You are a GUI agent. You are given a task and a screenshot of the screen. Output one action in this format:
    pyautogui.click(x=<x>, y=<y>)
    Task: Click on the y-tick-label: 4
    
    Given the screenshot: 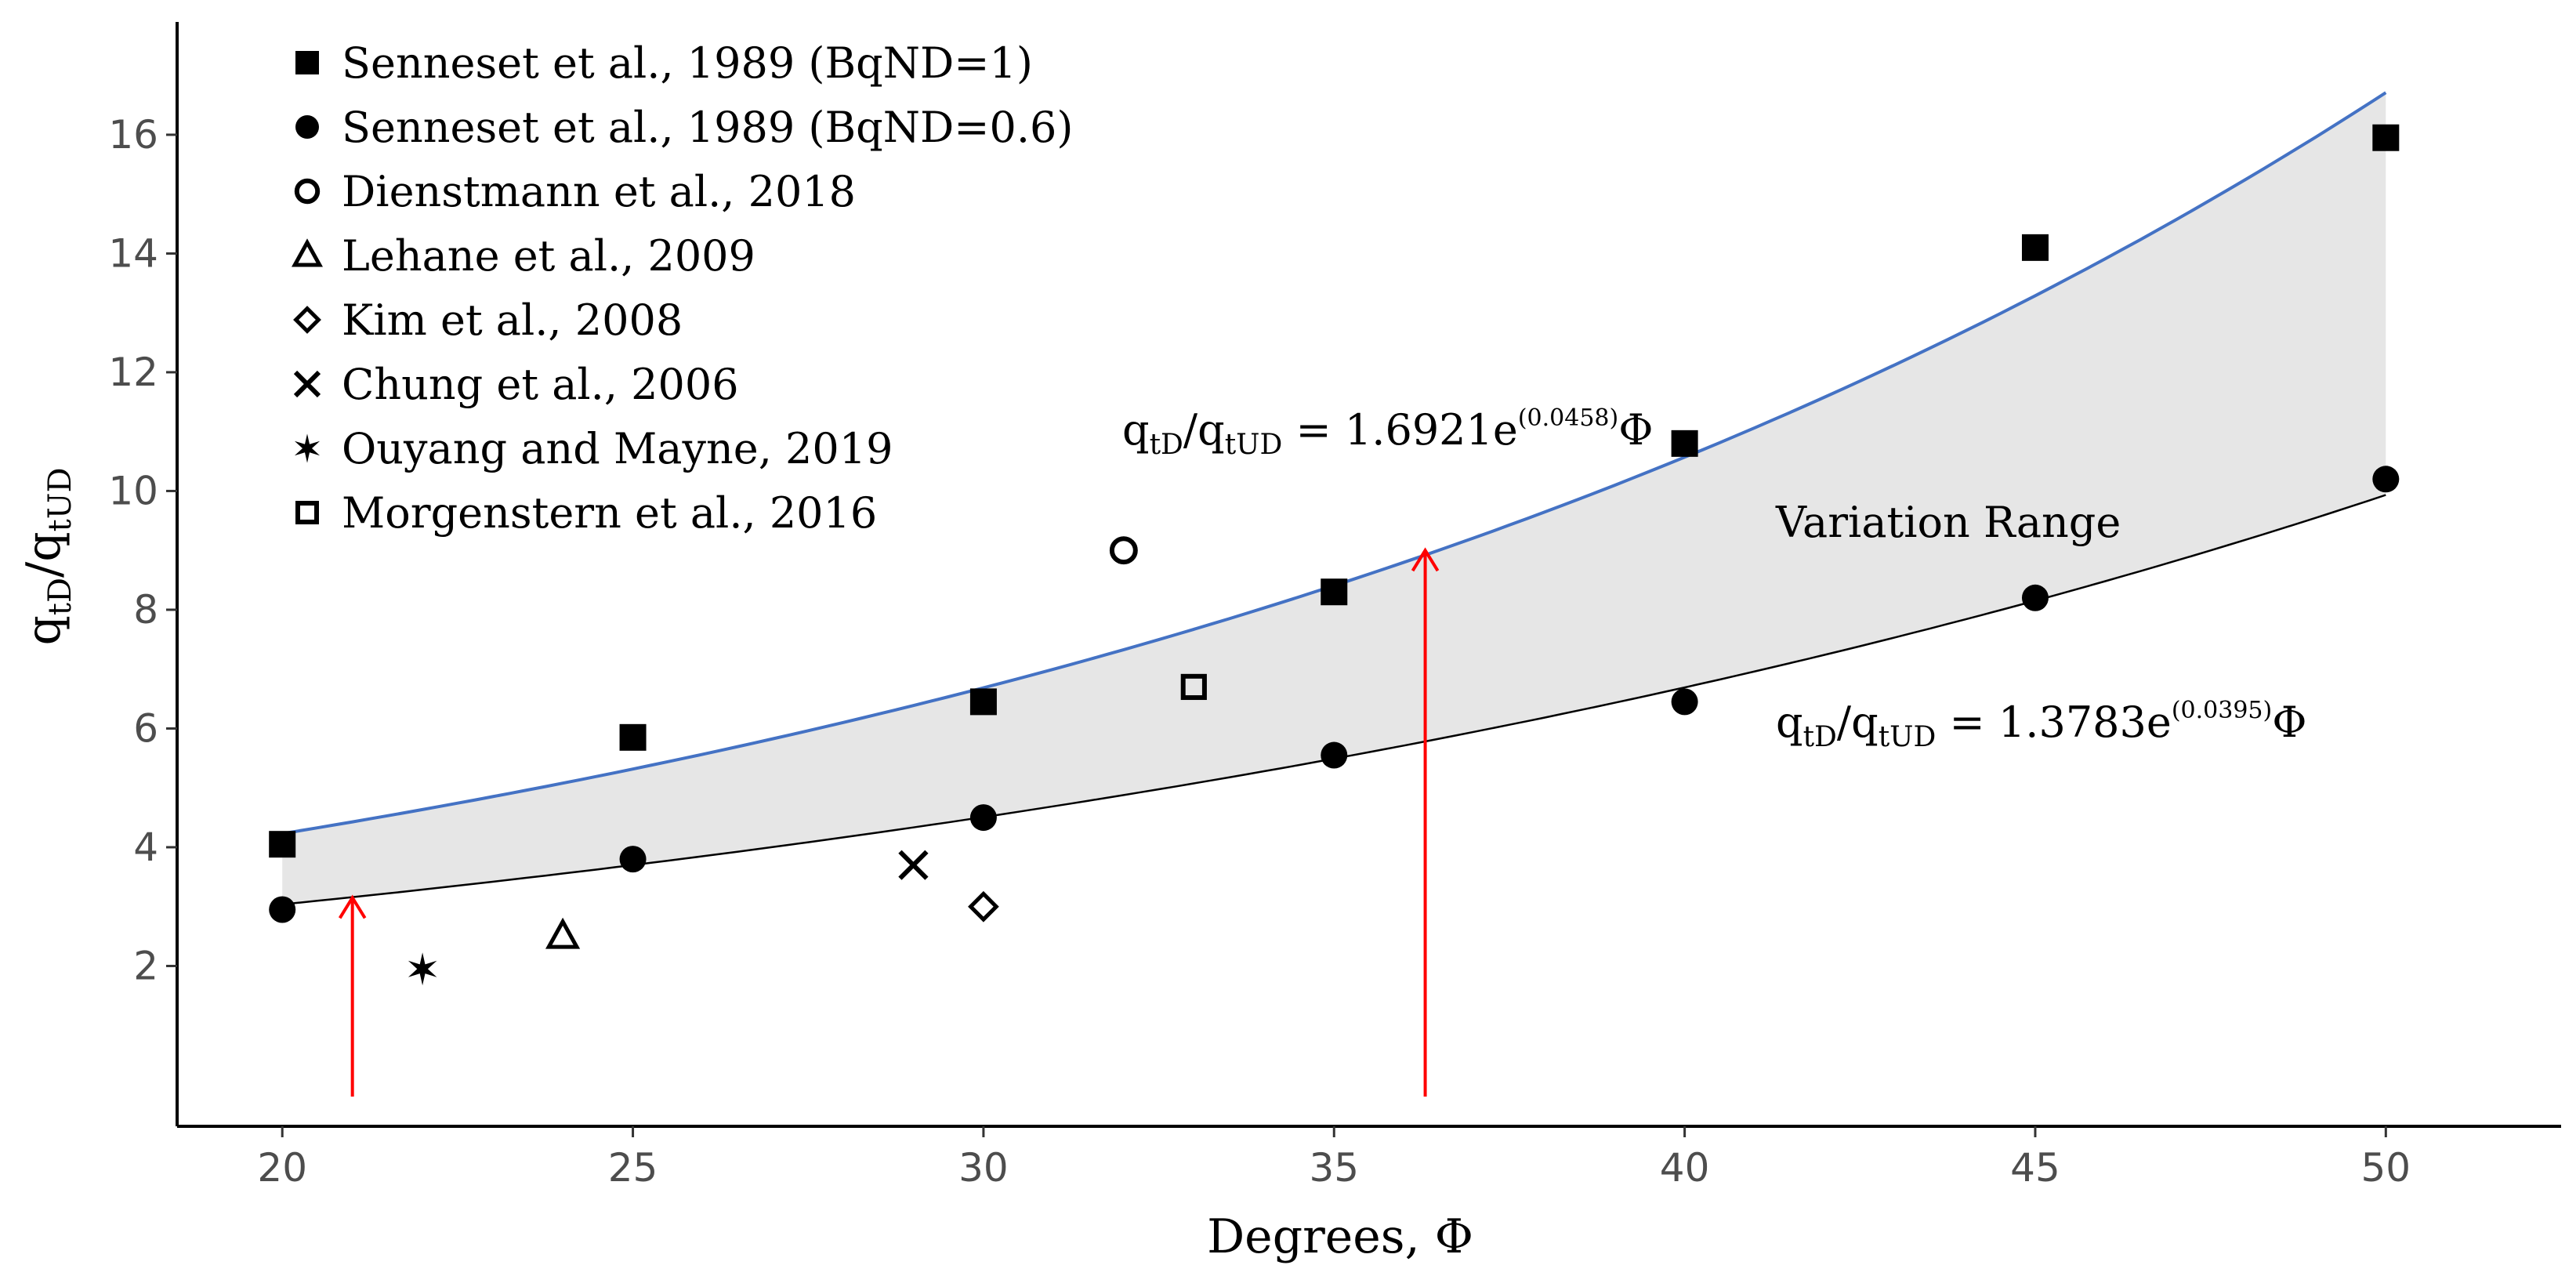 What is the action you would take?
    pyautogui.click(x=145, y=848)
    